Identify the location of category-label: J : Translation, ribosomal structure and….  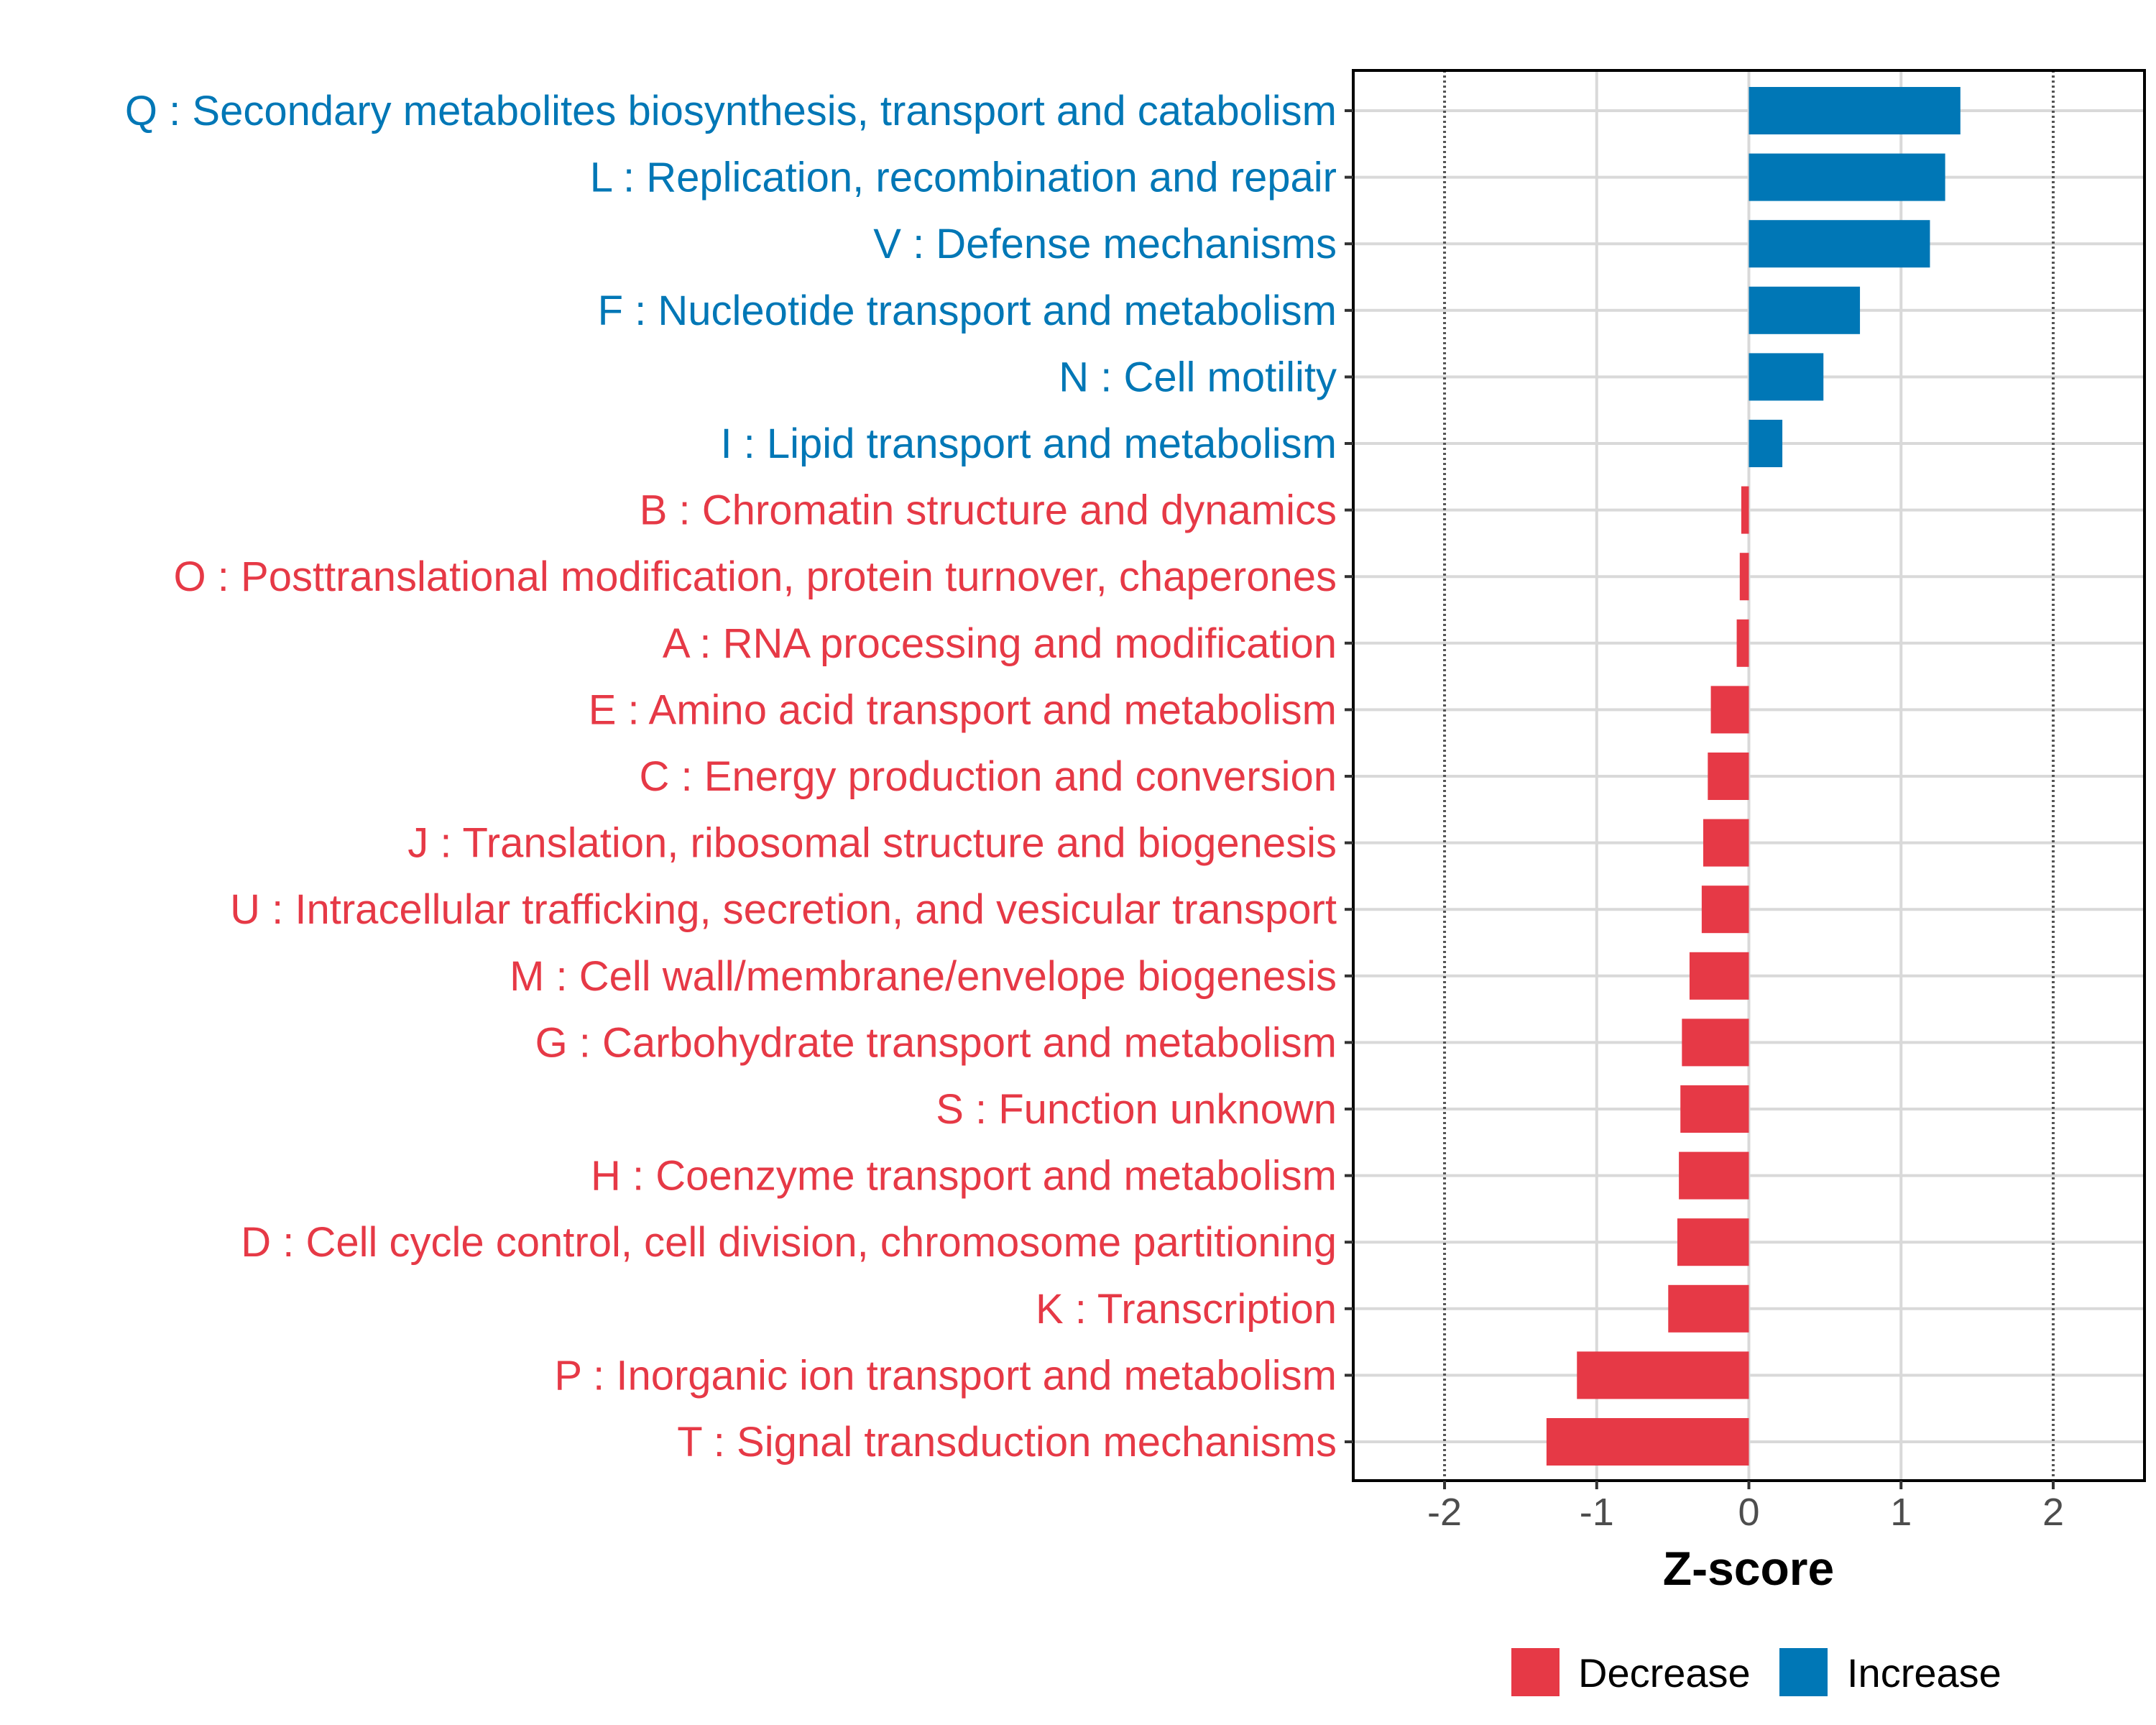
(872, 843).